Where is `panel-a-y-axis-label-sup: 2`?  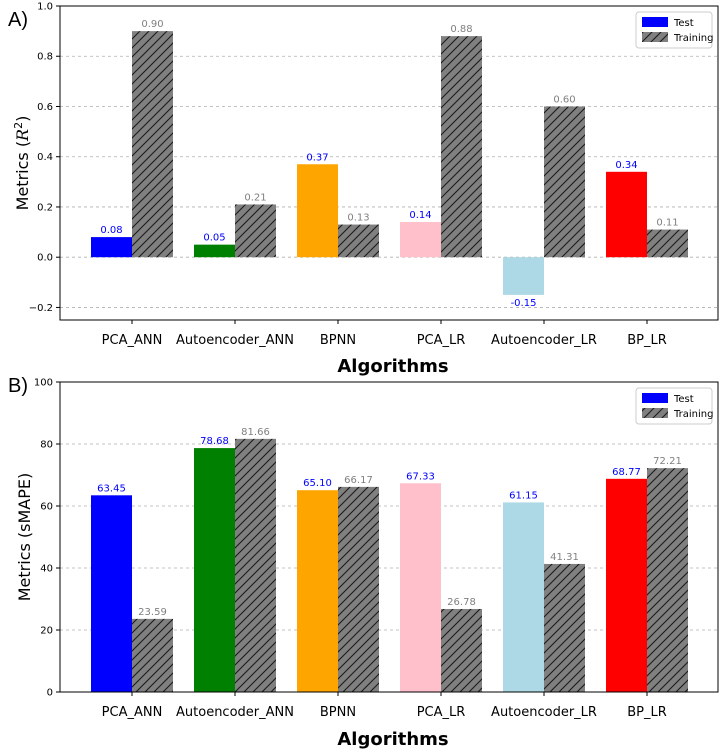
panel-a-y-axis-label-sup: 2 is located at coordinates (18, 125).